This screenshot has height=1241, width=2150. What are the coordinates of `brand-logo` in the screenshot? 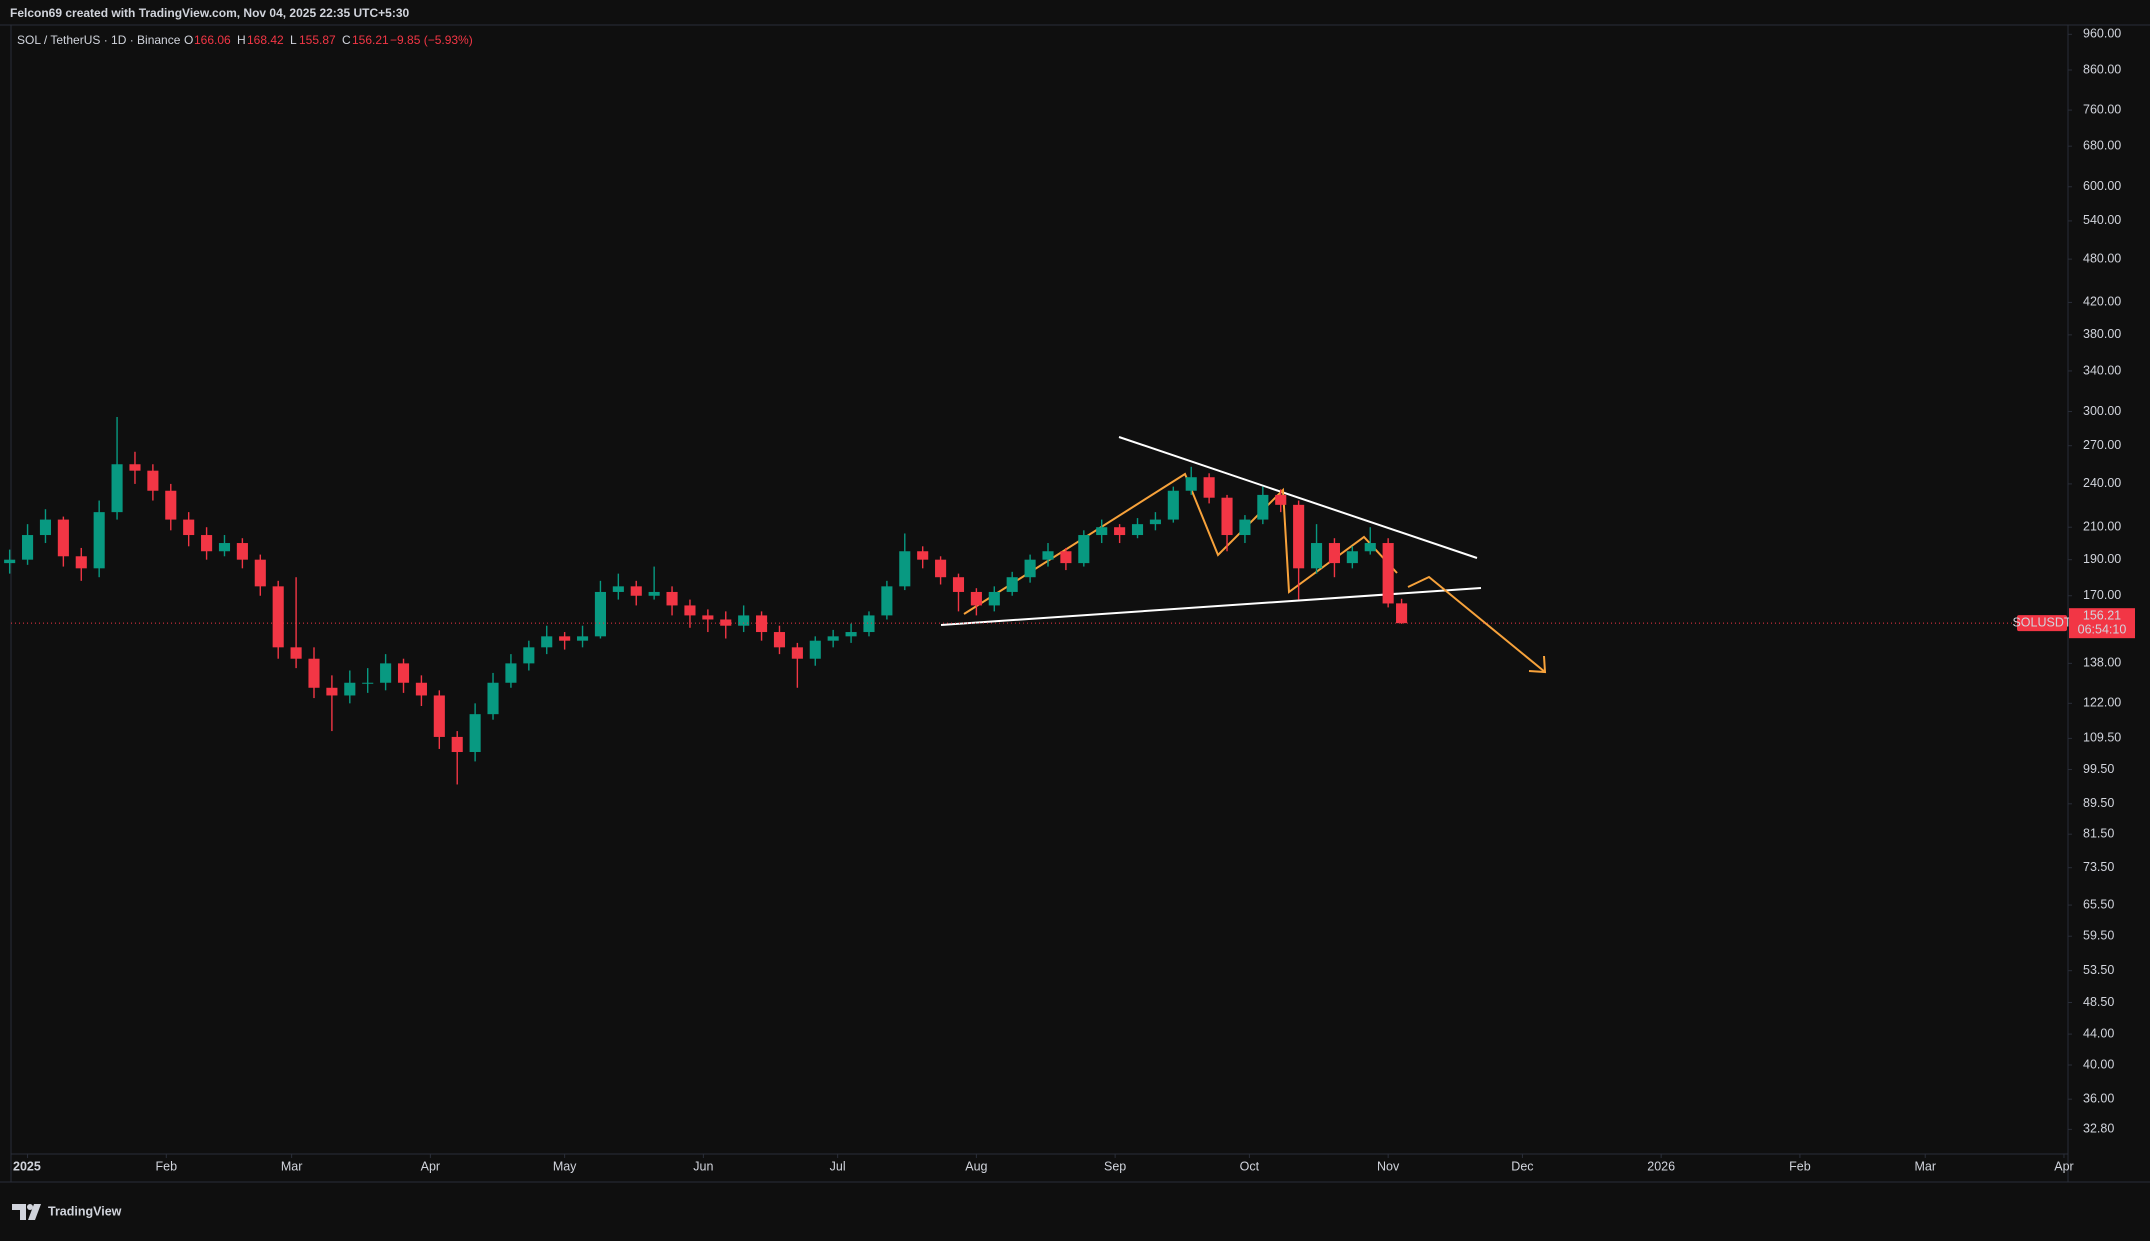 It's located at (26, 1212).